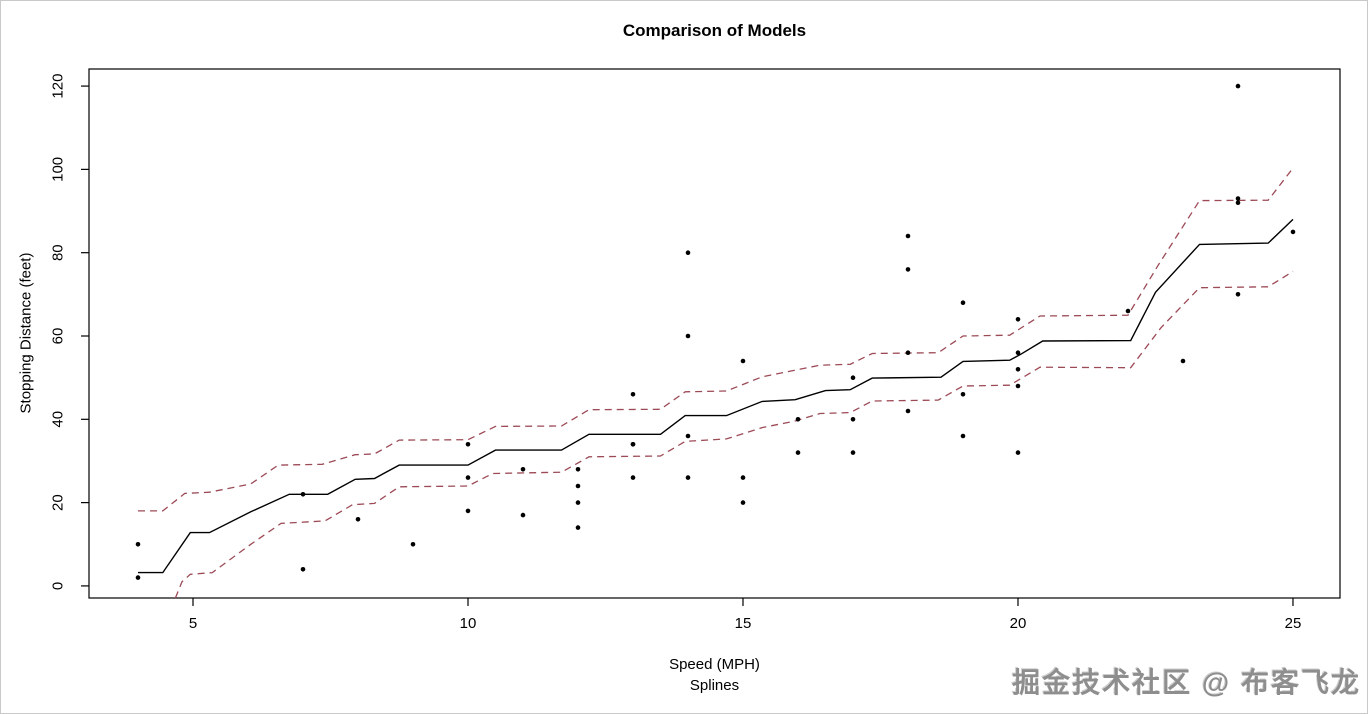 The height and width of the screenshot is (714, 1368). I want to click on chart-title: Comparison of Models, so click(714, 30).